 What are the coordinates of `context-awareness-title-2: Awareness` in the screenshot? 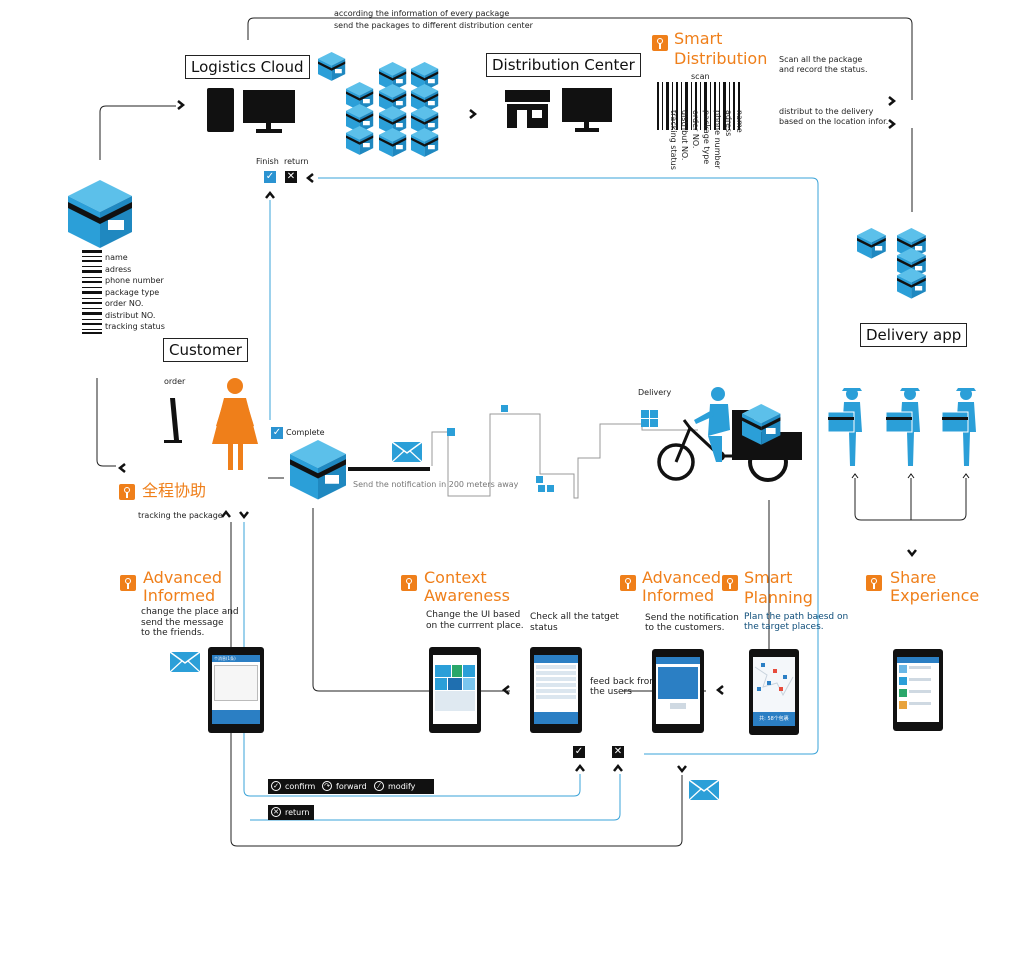 It's located at (467, 595).